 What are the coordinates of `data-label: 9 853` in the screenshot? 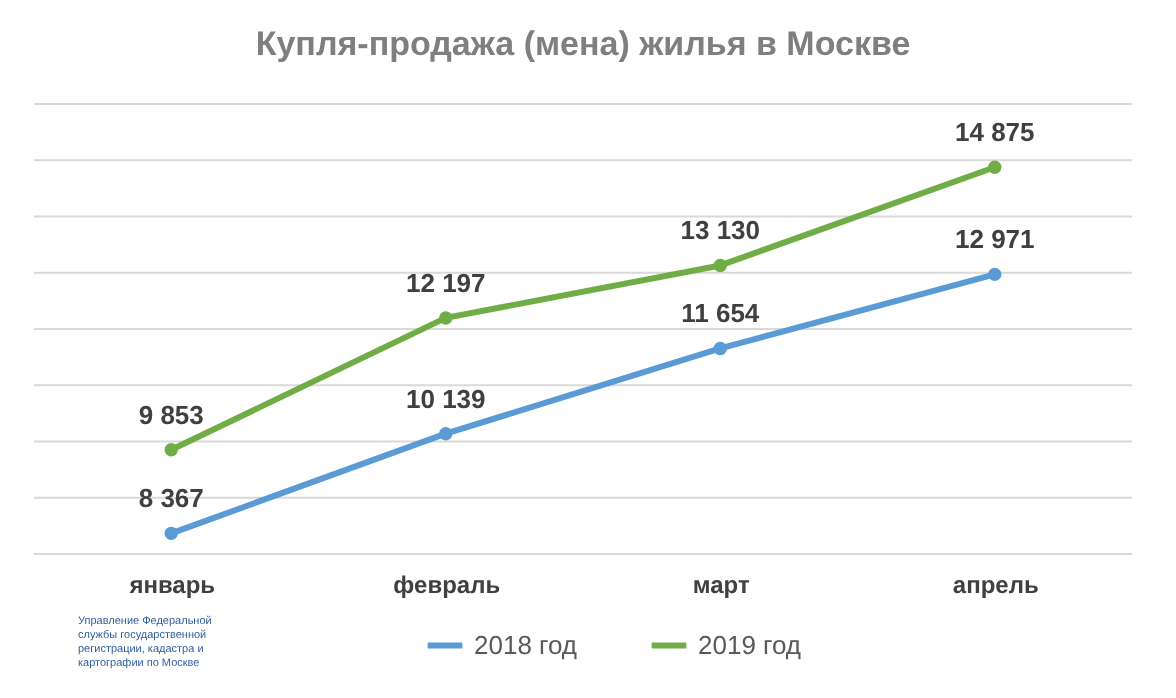 It's located at (171, 414).